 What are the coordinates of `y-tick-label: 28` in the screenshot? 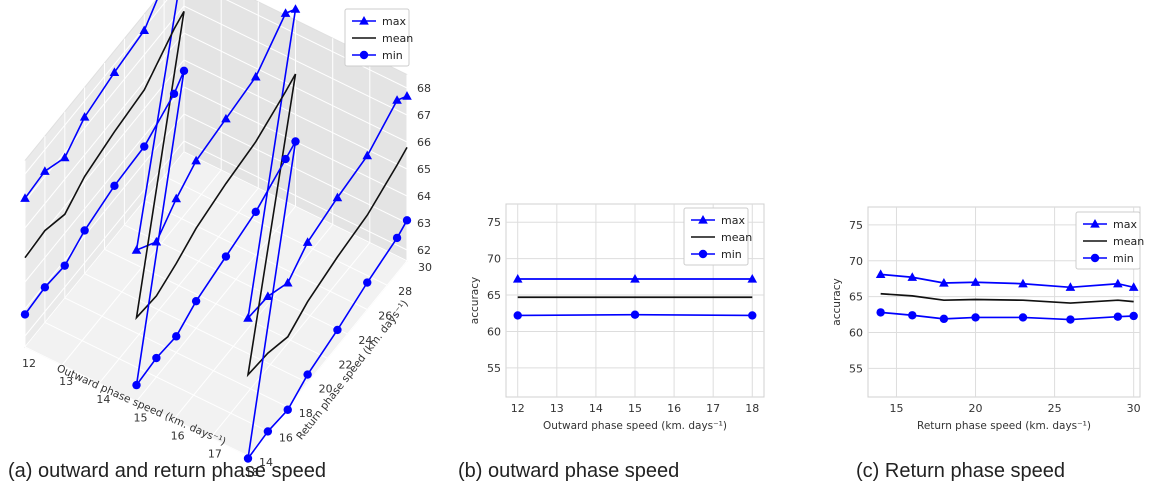 It's located at (405, 291).